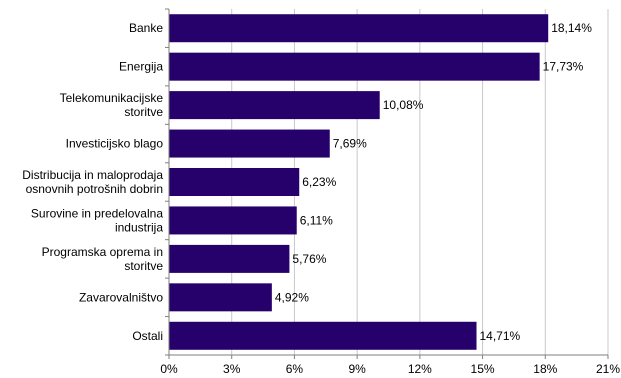 This screenshot has width=621, height=378. I want to click on data-label: 18,14%, so click(571, 28).